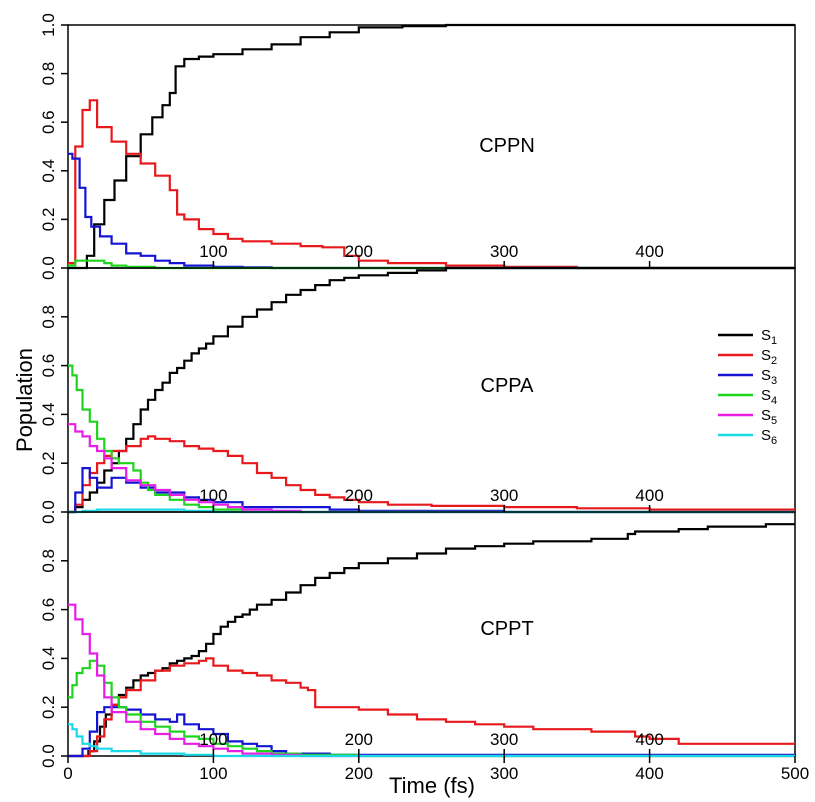 This screenshot has height=802, width=815. Describe the element at coordinates (431, 468) in the screenshot. I see `series-line-s5` at that location.